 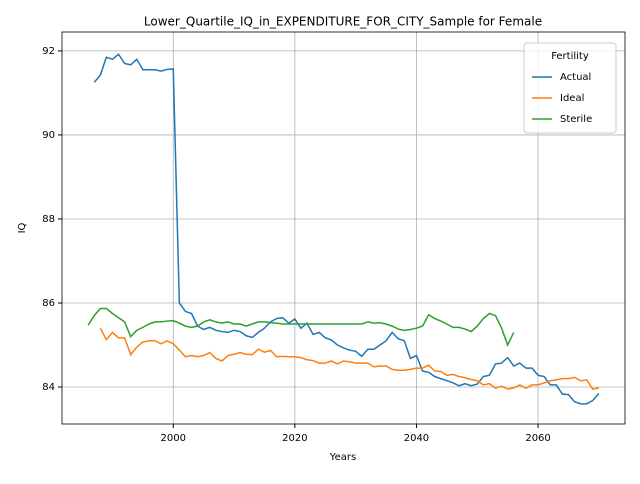 I want to click on x-tick-label: 2060, so click(x=537, y=438).